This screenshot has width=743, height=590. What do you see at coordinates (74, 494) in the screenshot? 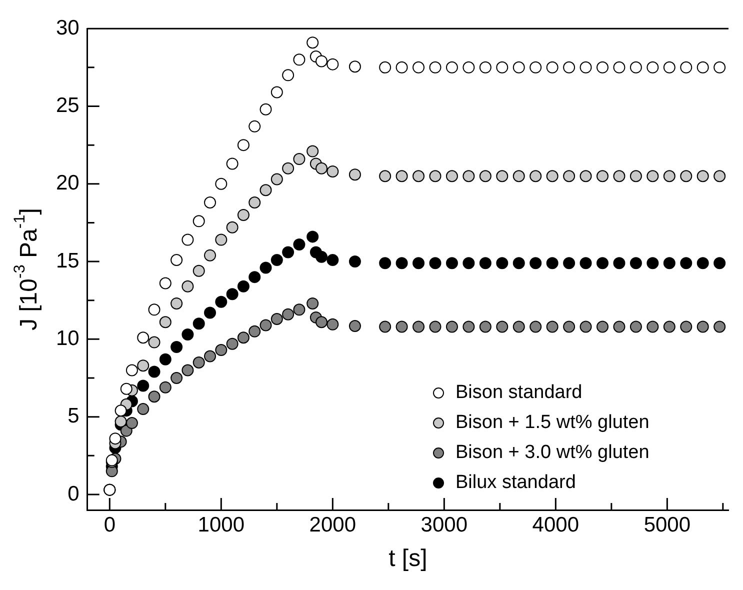
I see `y-tick-label: 0` at bounding box center [74, 494].